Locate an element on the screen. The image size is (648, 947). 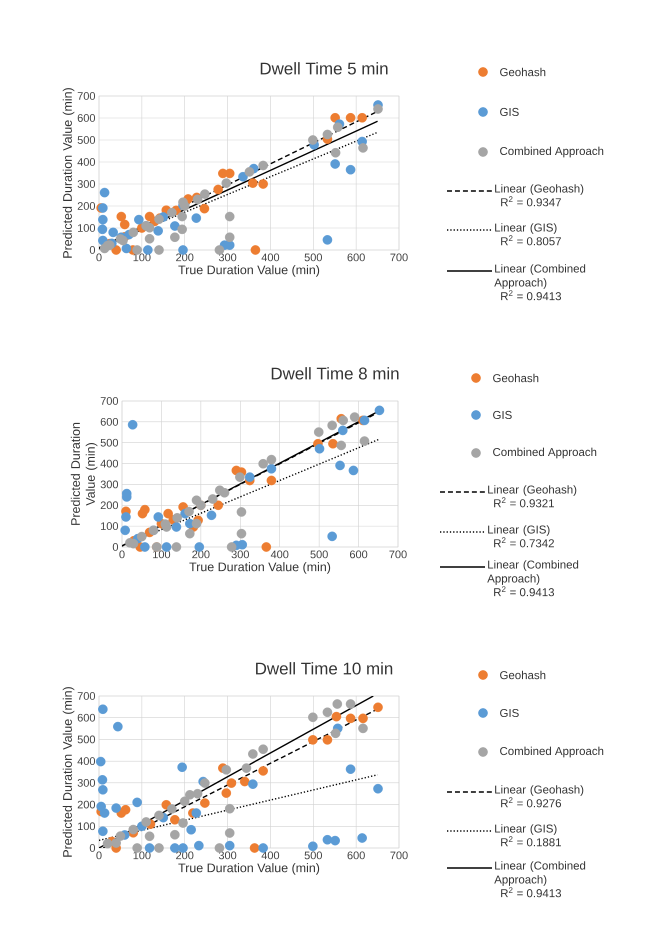
text: R$^{2}$ = 0.1881 is located at coordinates (531, 841).